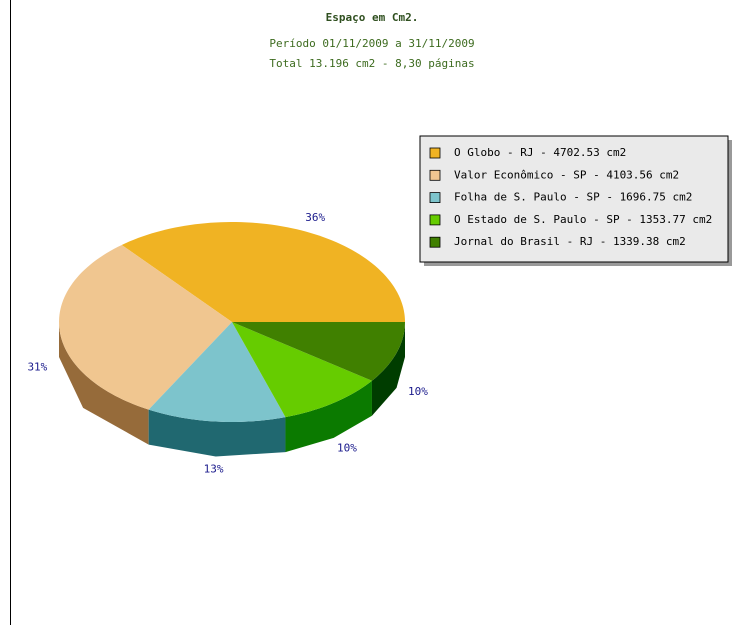 The width and height of the screenshot is (735, 625). I want to click on chart-subtitle: Total 13.196 cm2 - 8,30 páginas, so click(371, 63).